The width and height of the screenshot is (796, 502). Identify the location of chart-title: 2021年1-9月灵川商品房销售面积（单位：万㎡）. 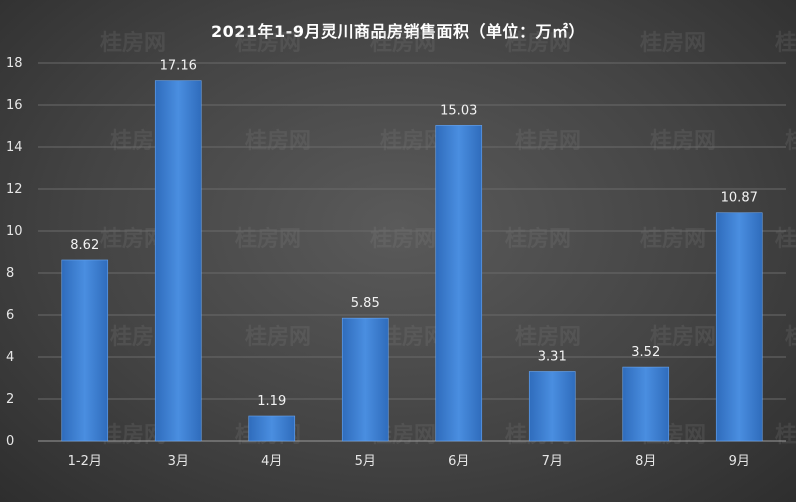
(398, 31).